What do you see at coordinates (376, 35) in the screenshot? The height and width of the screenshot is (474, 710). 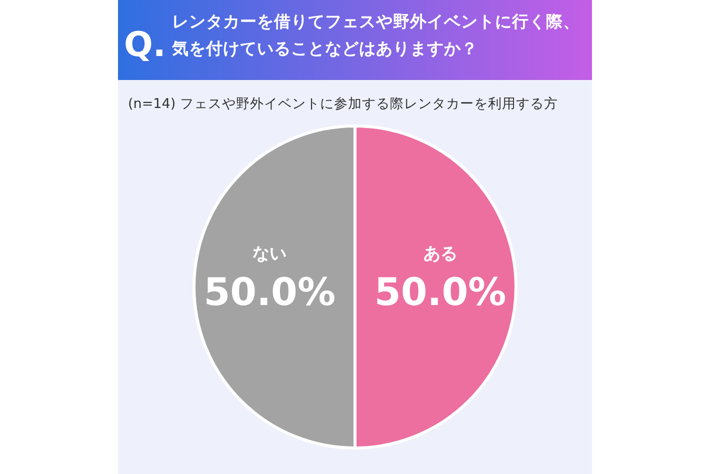 I see `chart-title: レンタカーを借りてフェスや野外イベントに行く際、気を付けていることなどはありますか？` at bounding box center [376, 35].